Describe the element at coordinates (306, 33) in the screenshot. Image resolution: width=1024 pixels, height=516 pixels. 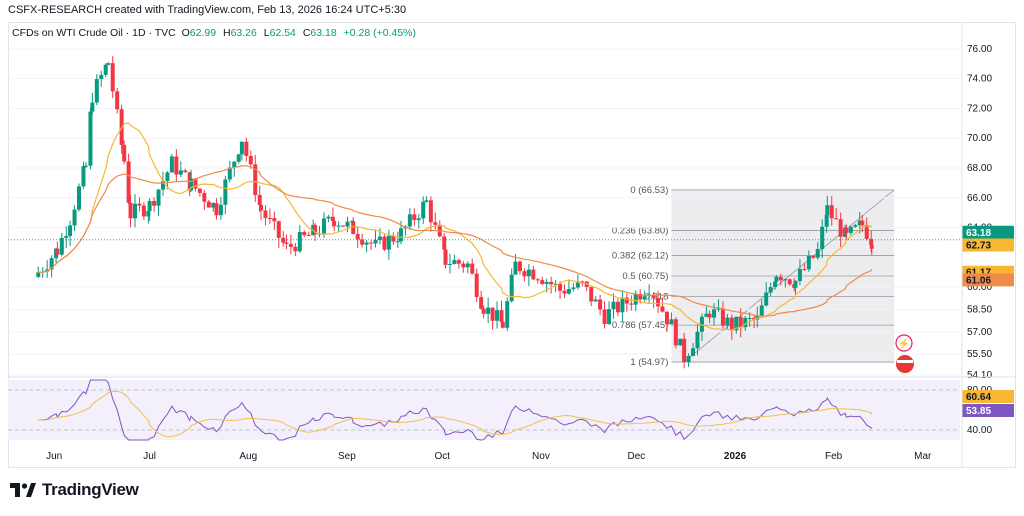
I see `close-label: C` at that location.